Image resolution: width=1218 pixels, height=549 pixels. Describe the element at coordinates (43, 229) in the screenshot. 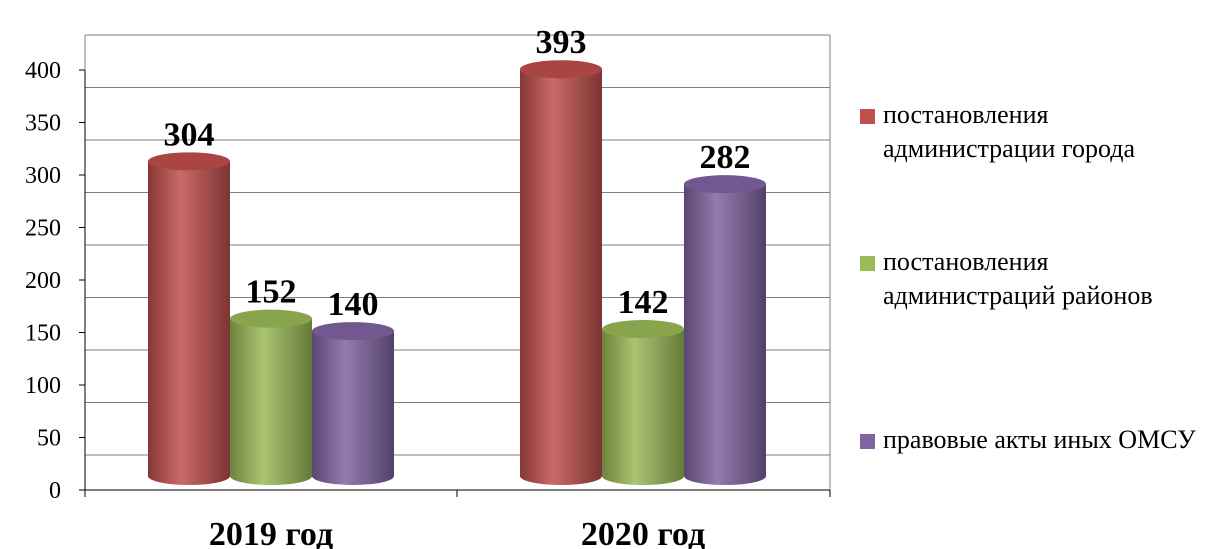

I see `y-tick-label: 250` at that location.